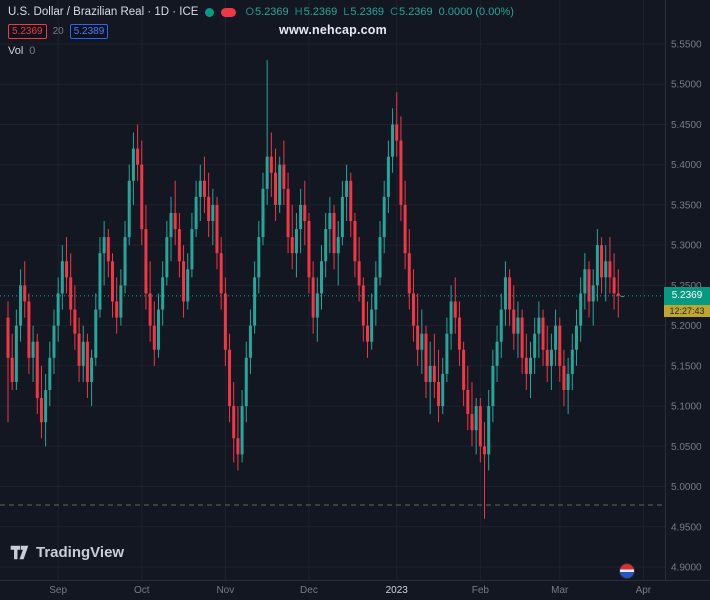 Image resolution: width=710 pixels, height=600 pixels. What do you see at coordinates (210, 12) in the screenshot?
I see `status-dot-icon` at bounding box center [210, 12].